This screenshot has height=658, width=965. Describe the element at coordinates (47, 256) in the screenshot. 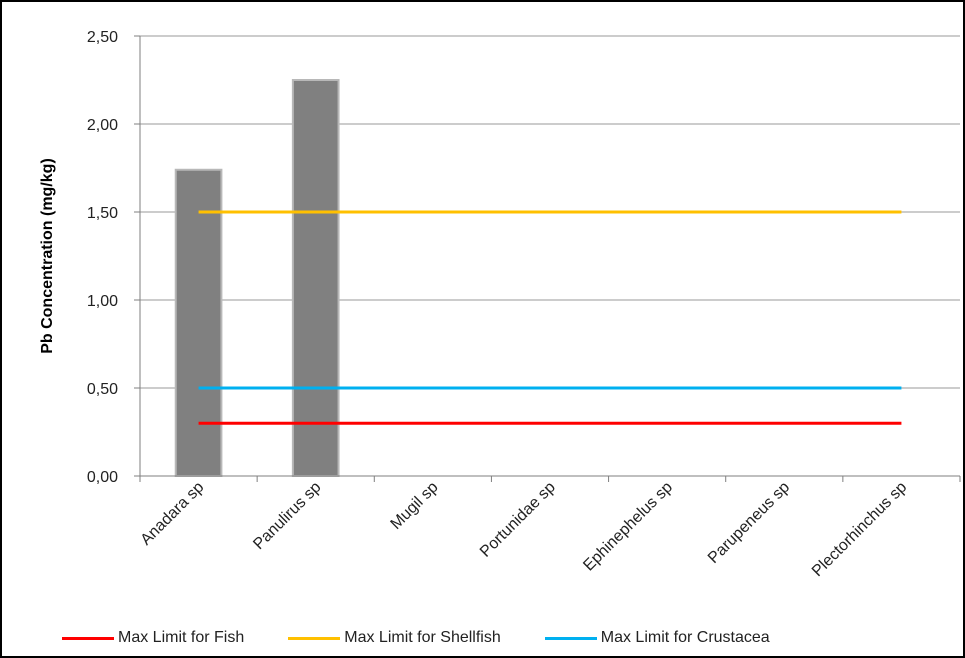

I see `y-axis-label: Pb Concentration (mg/kg)` at that location.